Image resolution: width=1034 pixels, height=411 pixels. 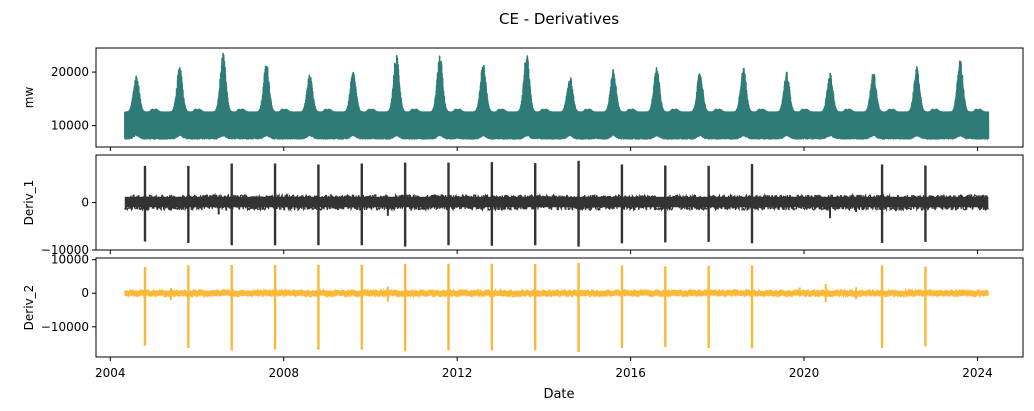 I want to click on noise-line-deriv2, so click(x=556, y=293).